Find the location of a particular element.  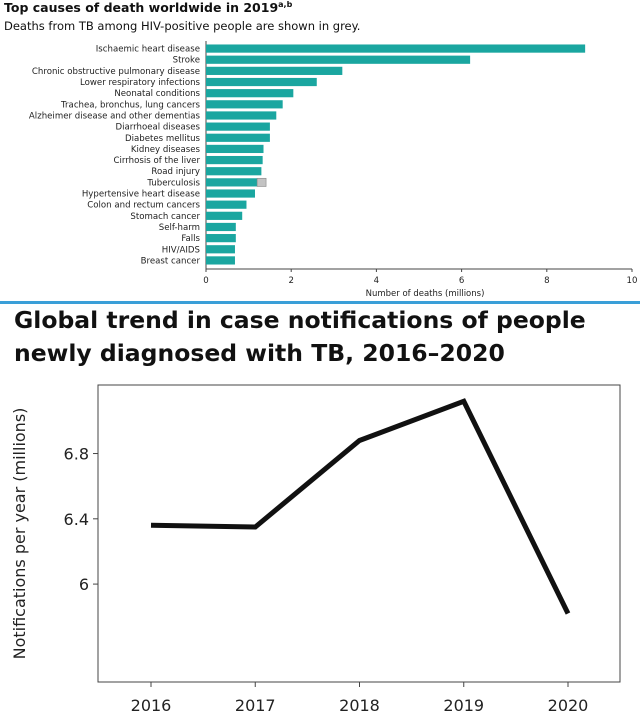

bar-chart-category-label: Chronic obstructive pulmonary disease is located at coordinates (116, 72).